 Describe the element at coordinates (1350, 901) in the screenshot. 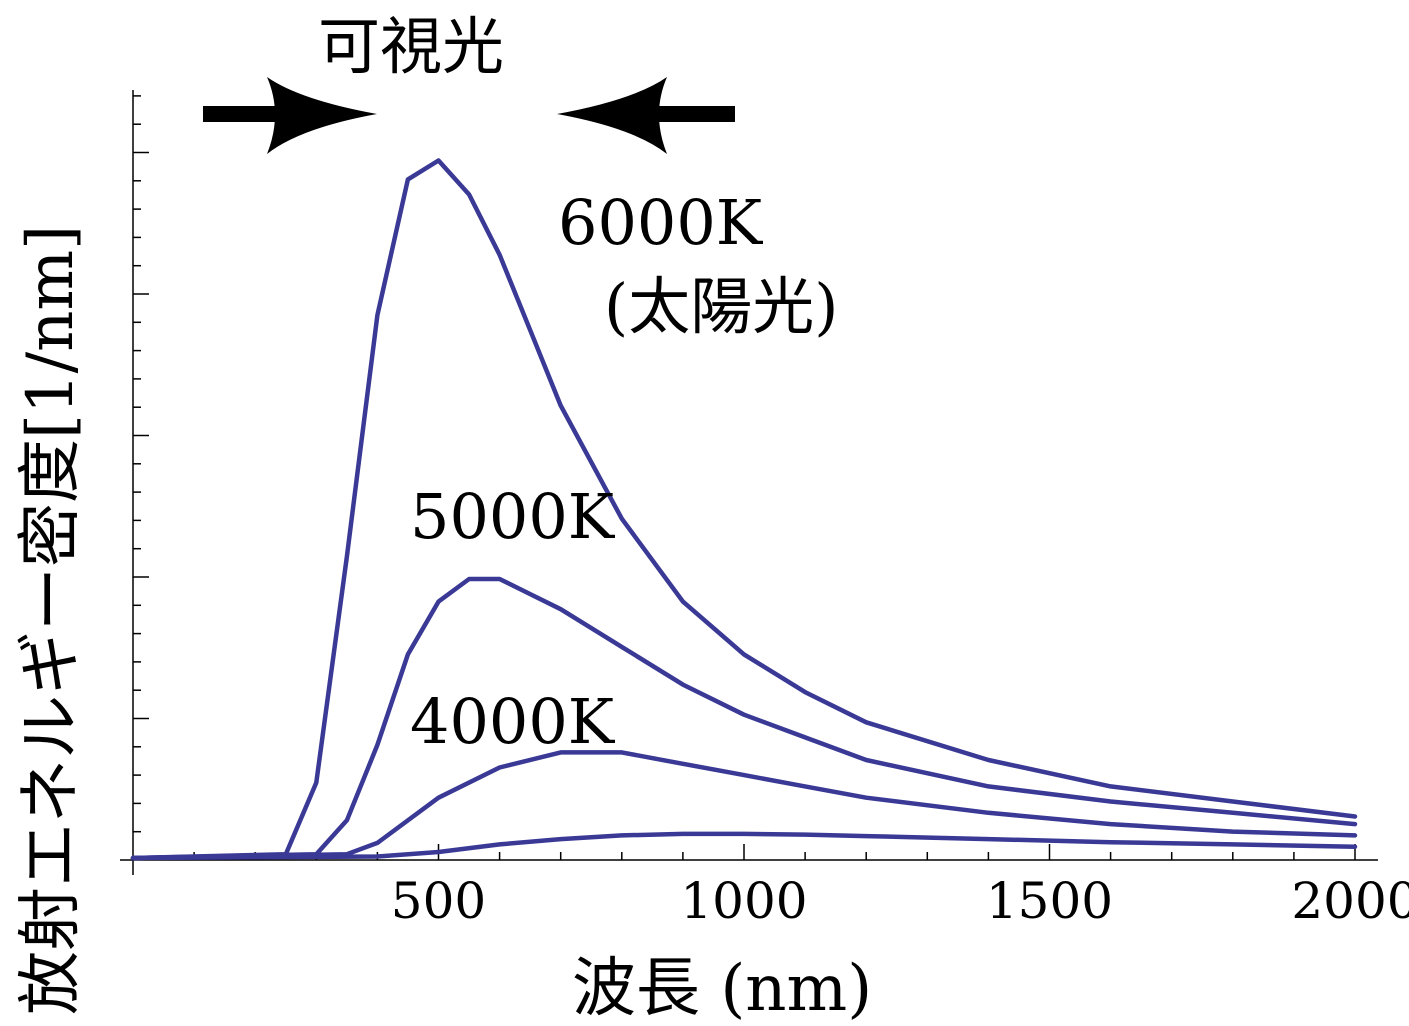

I see `x-tick-label: 2000` at that location.